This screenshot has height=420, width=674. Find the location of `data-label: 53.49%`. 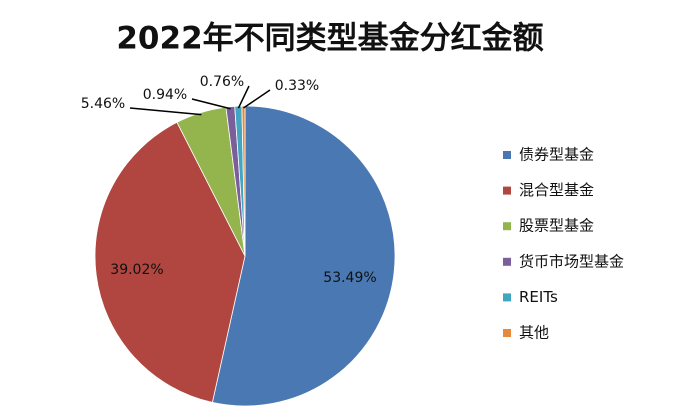

data-label: 53.49% is located at coordinates (349, 278).